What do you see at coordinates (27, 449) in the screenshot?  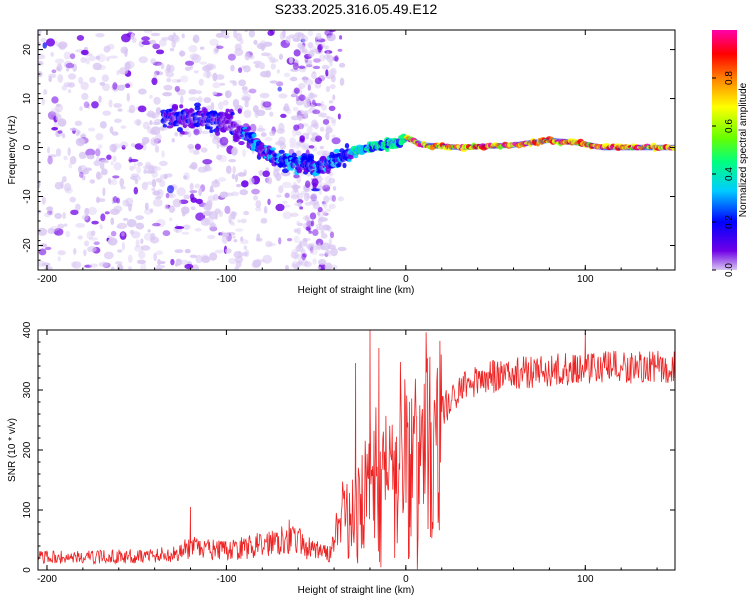 I see `snr-y-tick-label: 200` at bounding box center [27, 449].